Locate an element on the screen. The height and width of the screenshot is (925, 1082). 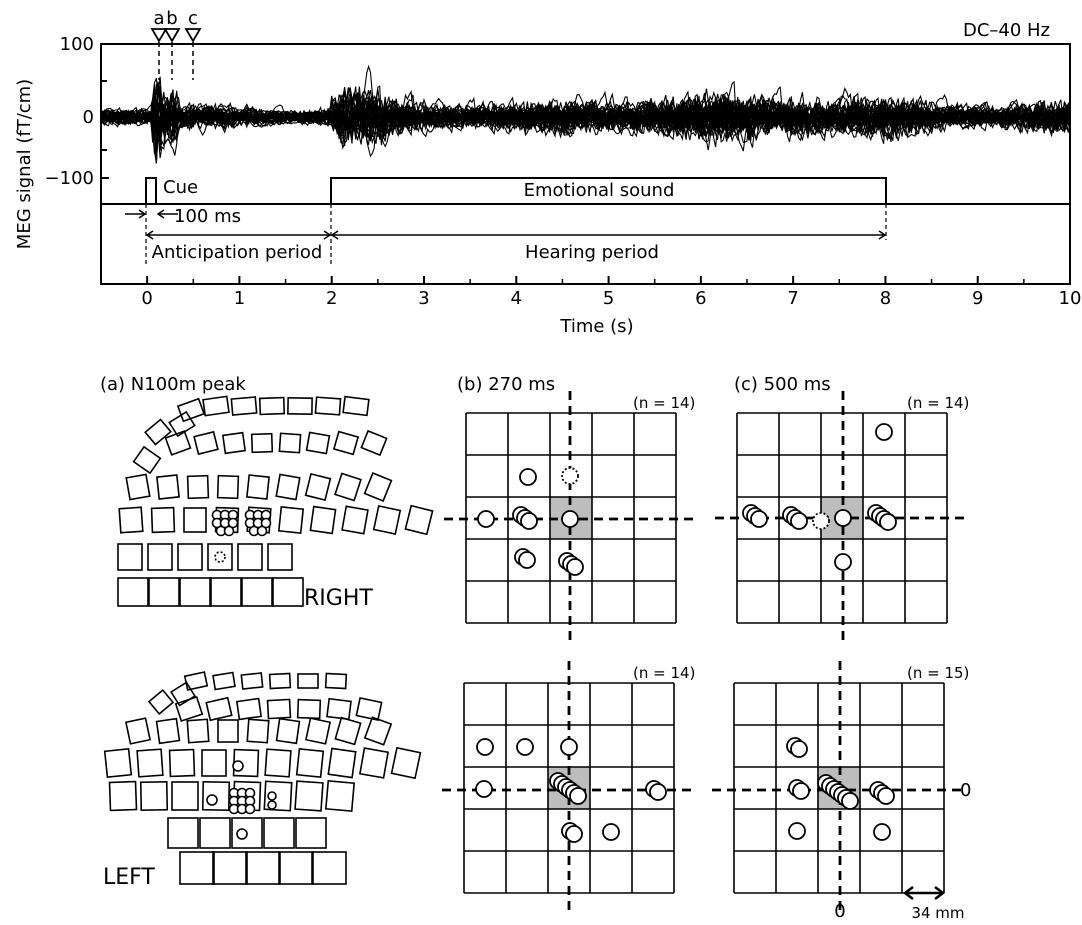
marker-b-triangle is located at coordinates (172, 35).